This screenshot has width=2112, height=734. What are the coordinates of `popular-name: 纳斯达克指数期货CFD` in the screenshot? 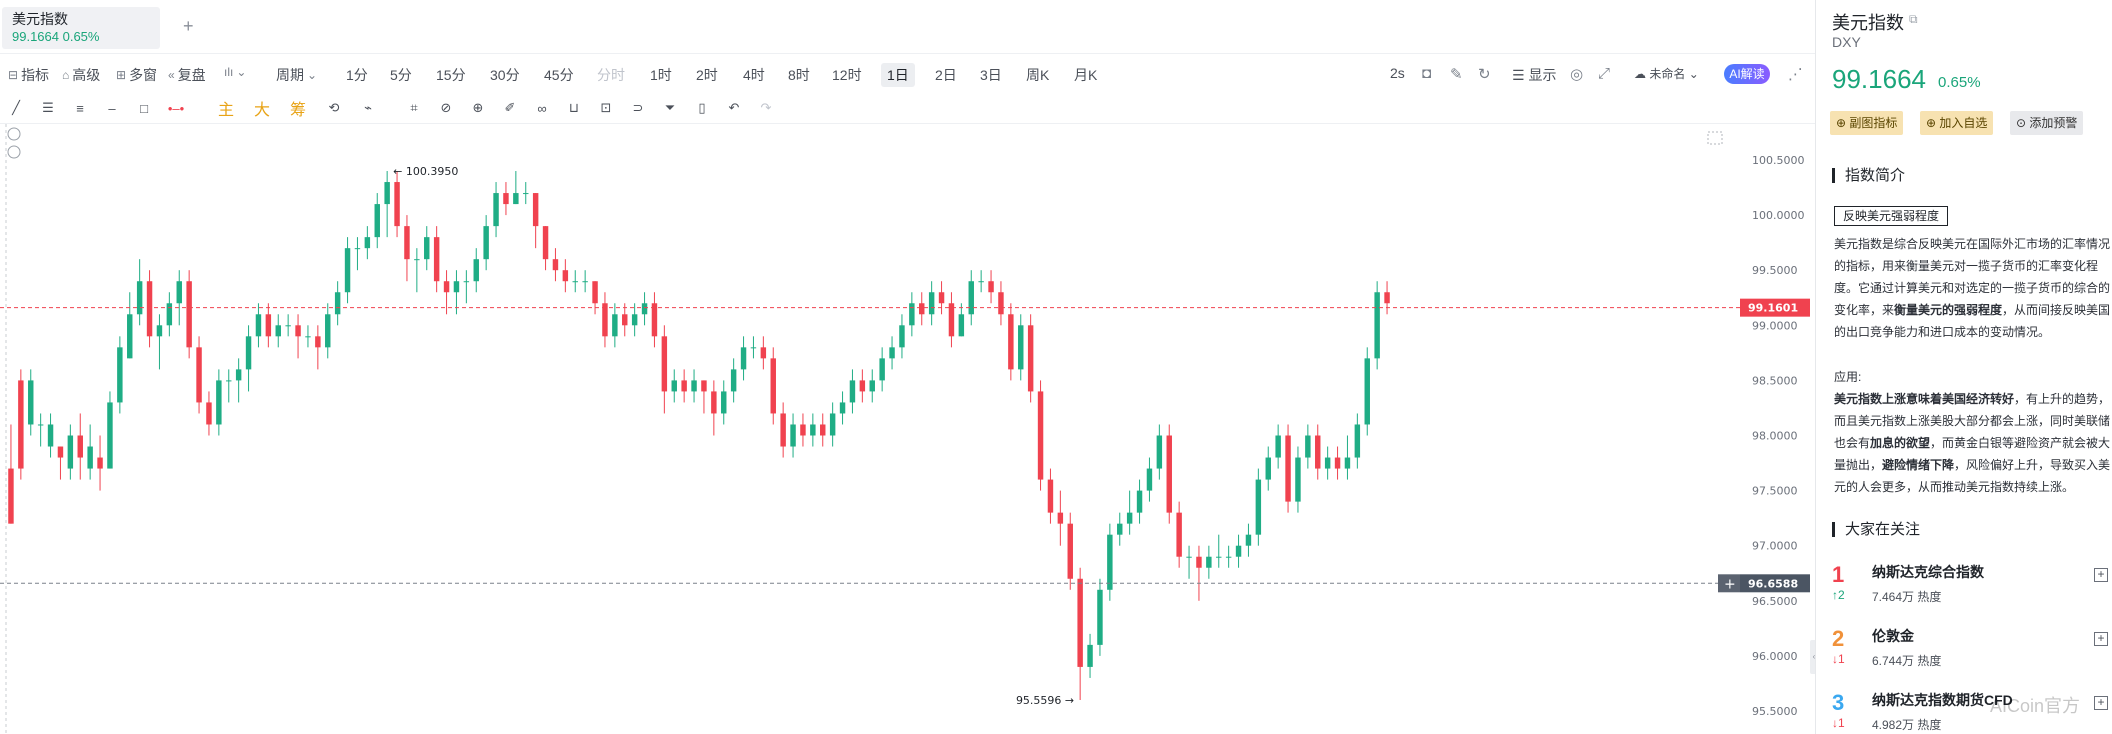 It's located at (1942, 700).